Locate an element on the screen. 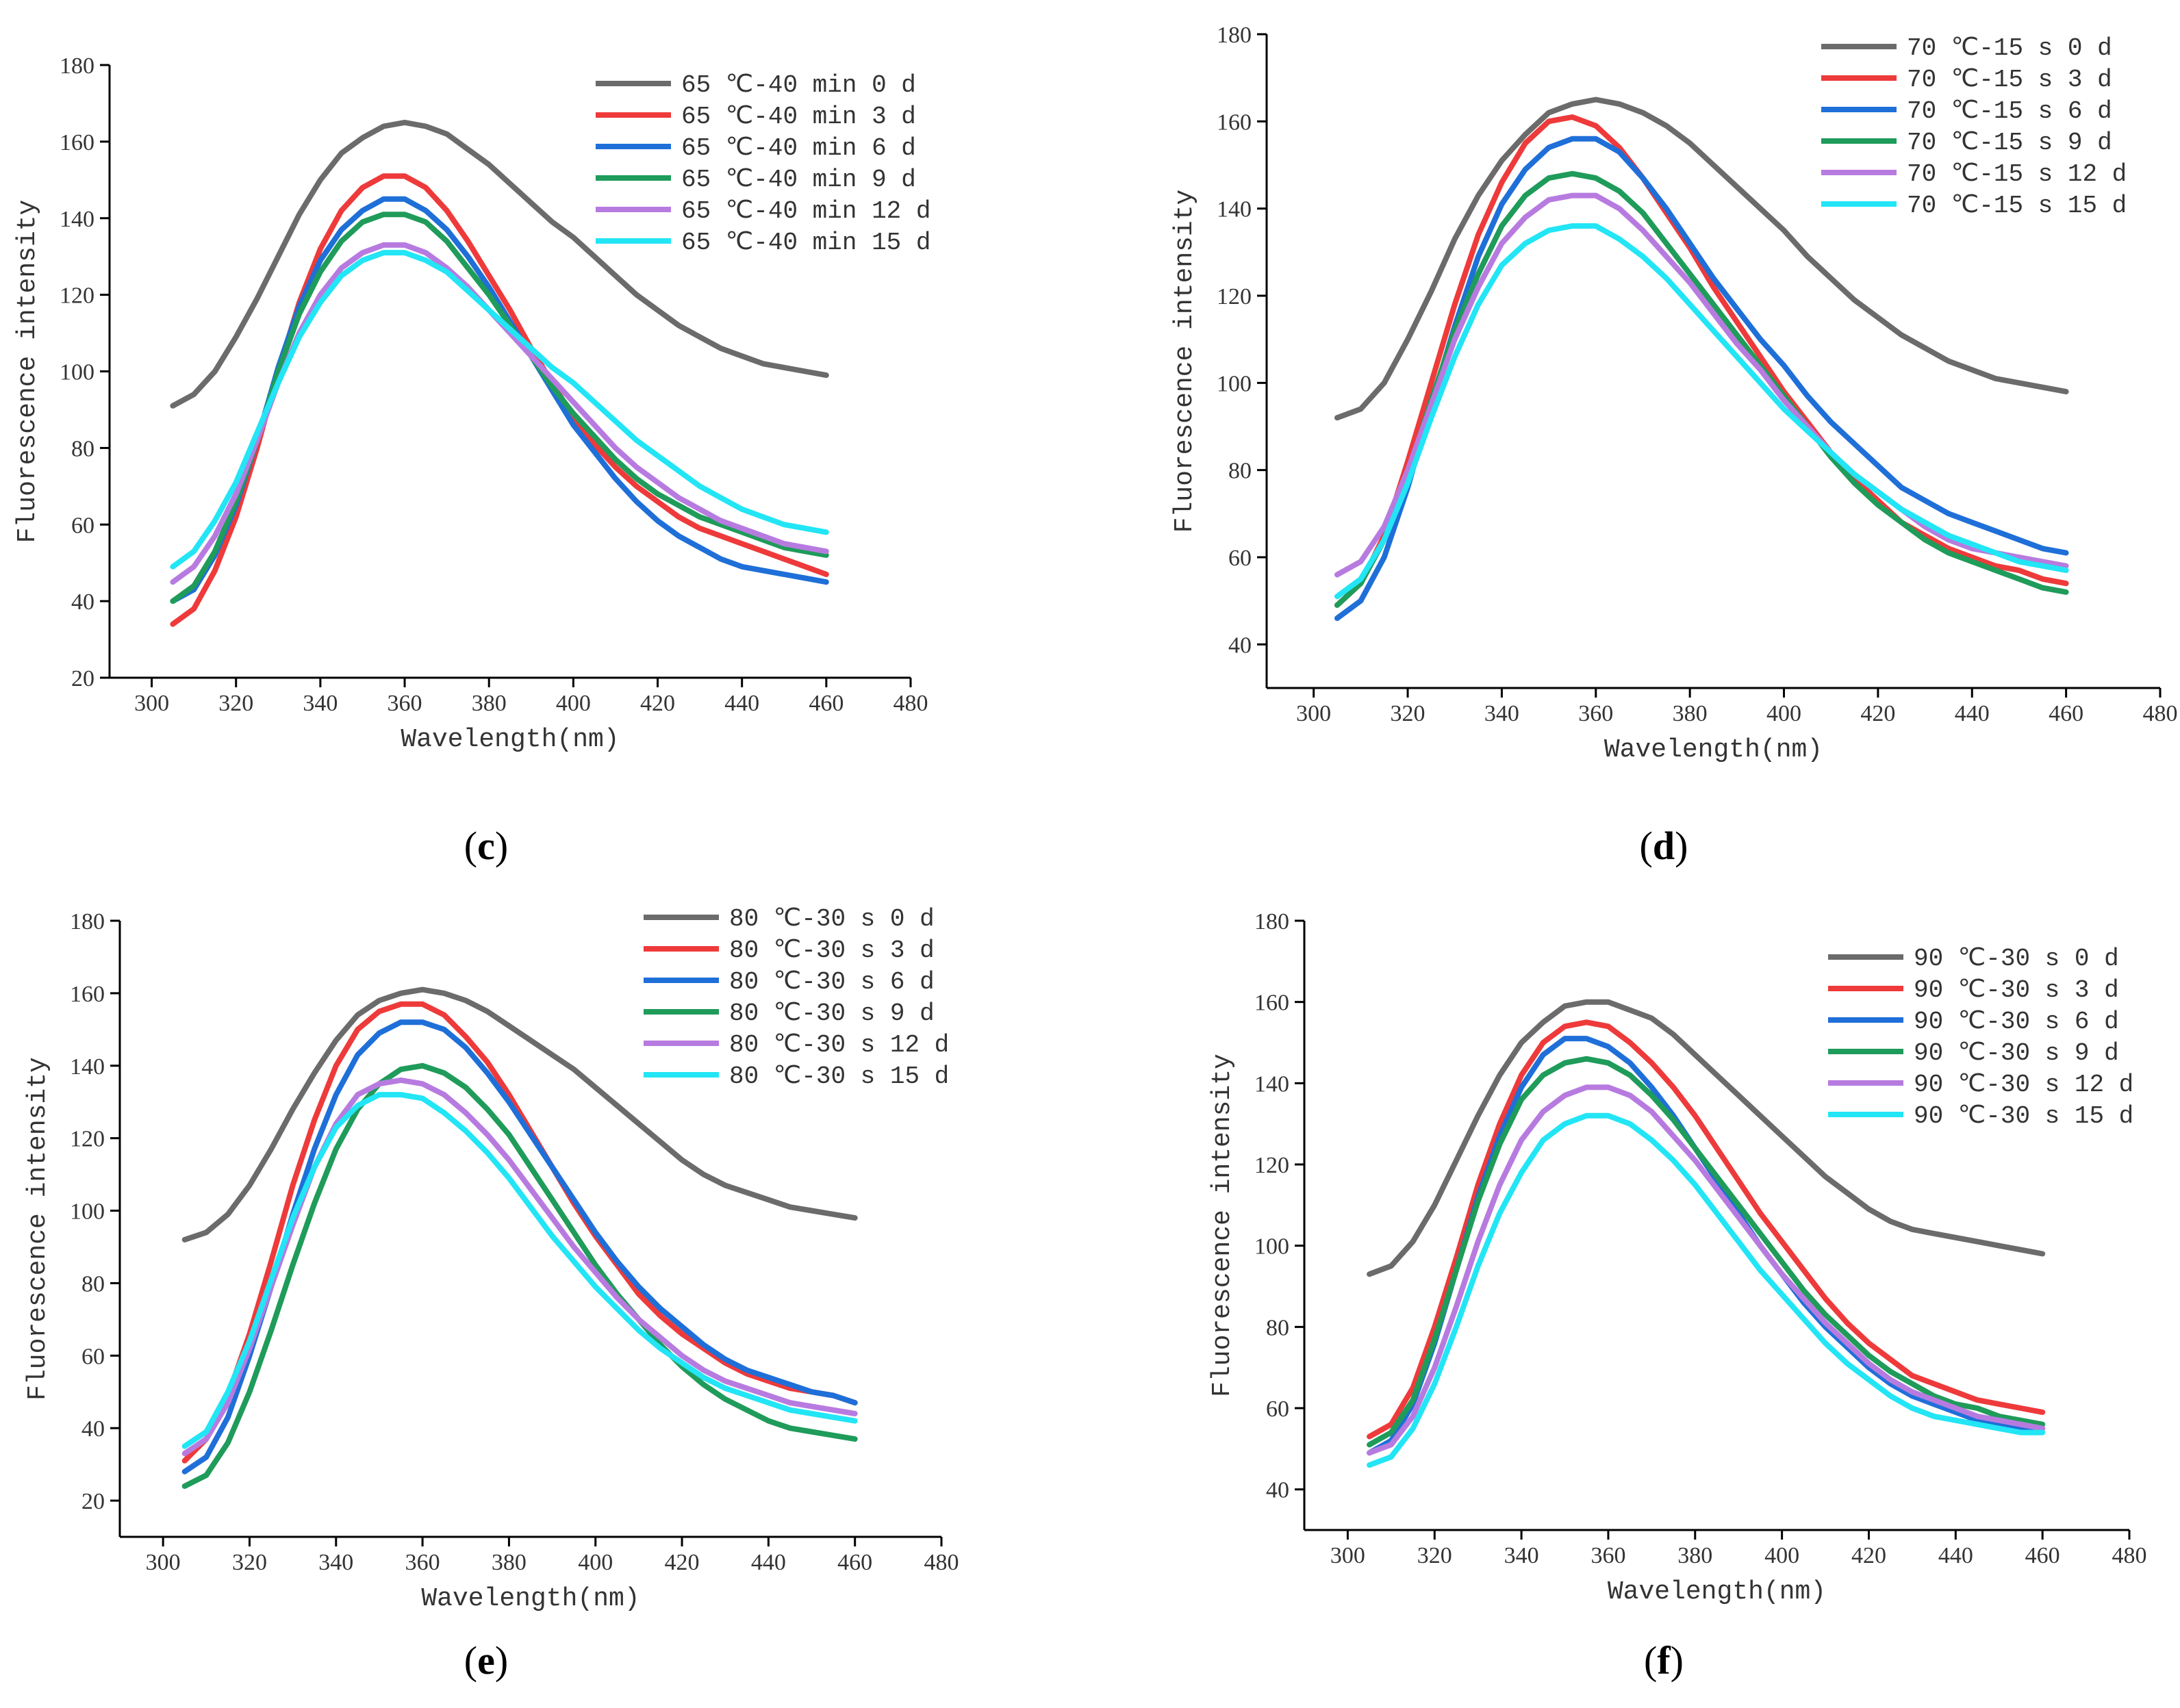 Image resolution: width=2180 pixels, height=1708 pixels. legend-label: 90 ℃-30 s 12 d is located at coordinates (2024, 1085).